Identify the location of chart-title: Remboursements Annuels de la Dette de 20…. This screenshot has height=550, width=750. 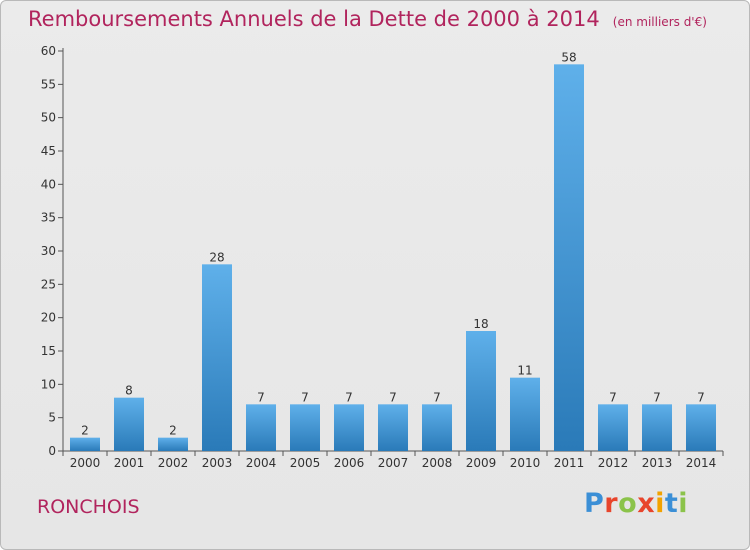
(314, 19).